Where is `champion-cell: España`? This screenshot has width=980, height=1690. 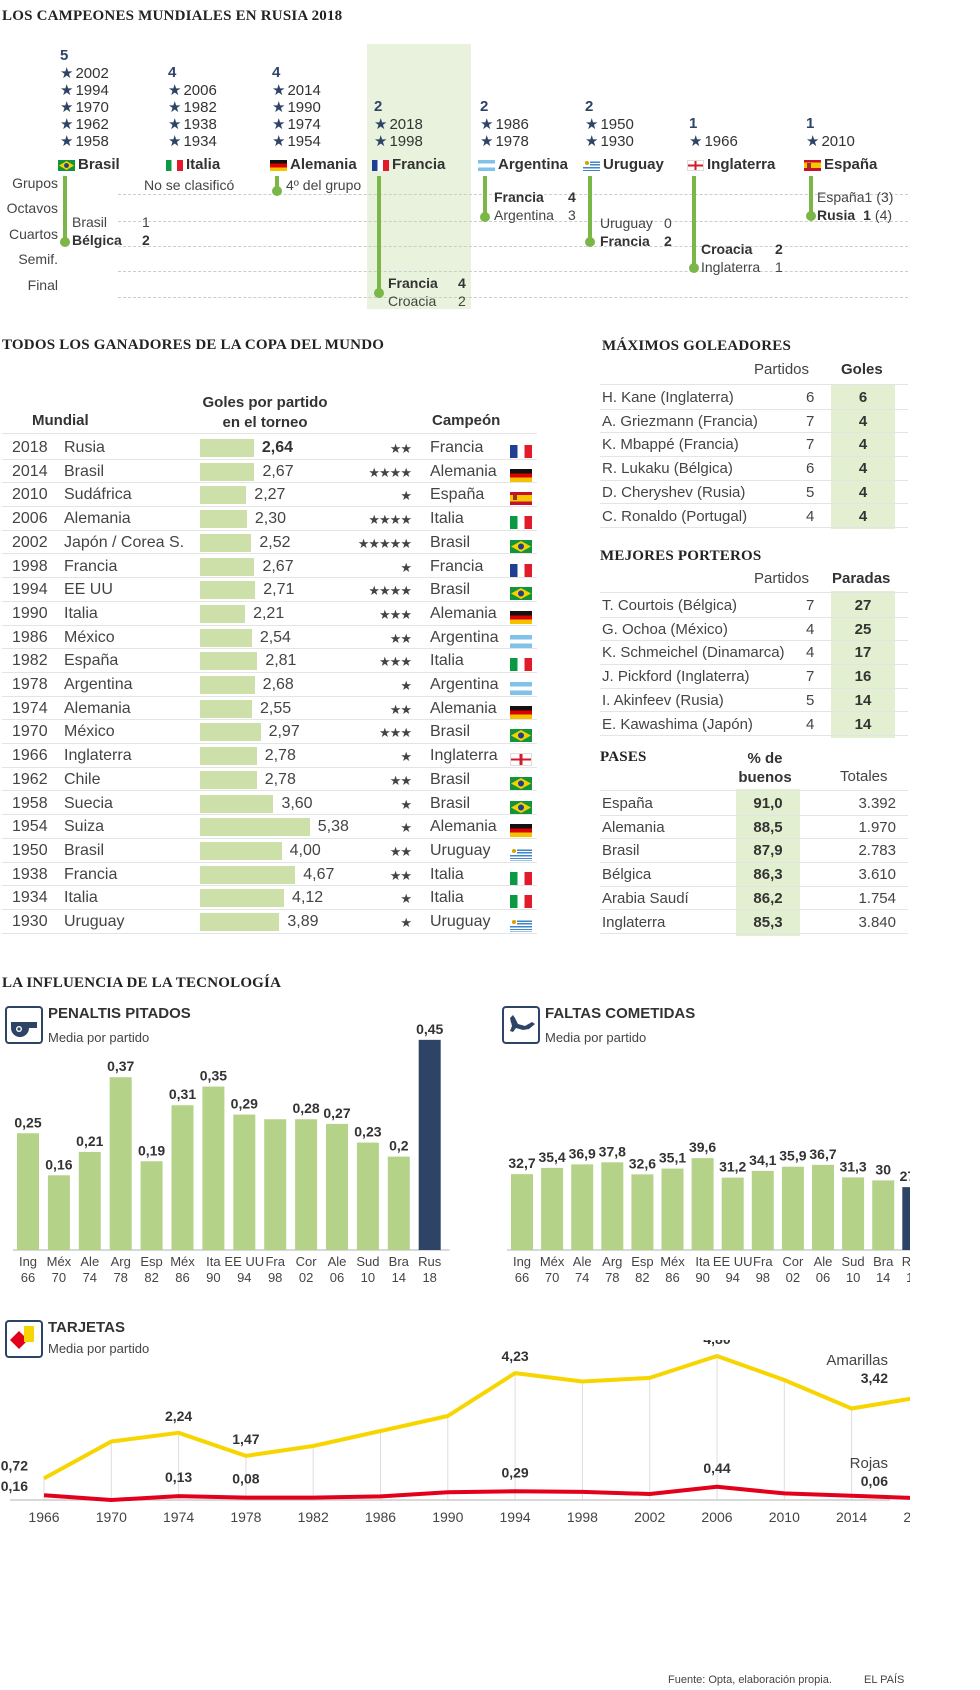
champion-cell: España is located at coordinates (457, 495).